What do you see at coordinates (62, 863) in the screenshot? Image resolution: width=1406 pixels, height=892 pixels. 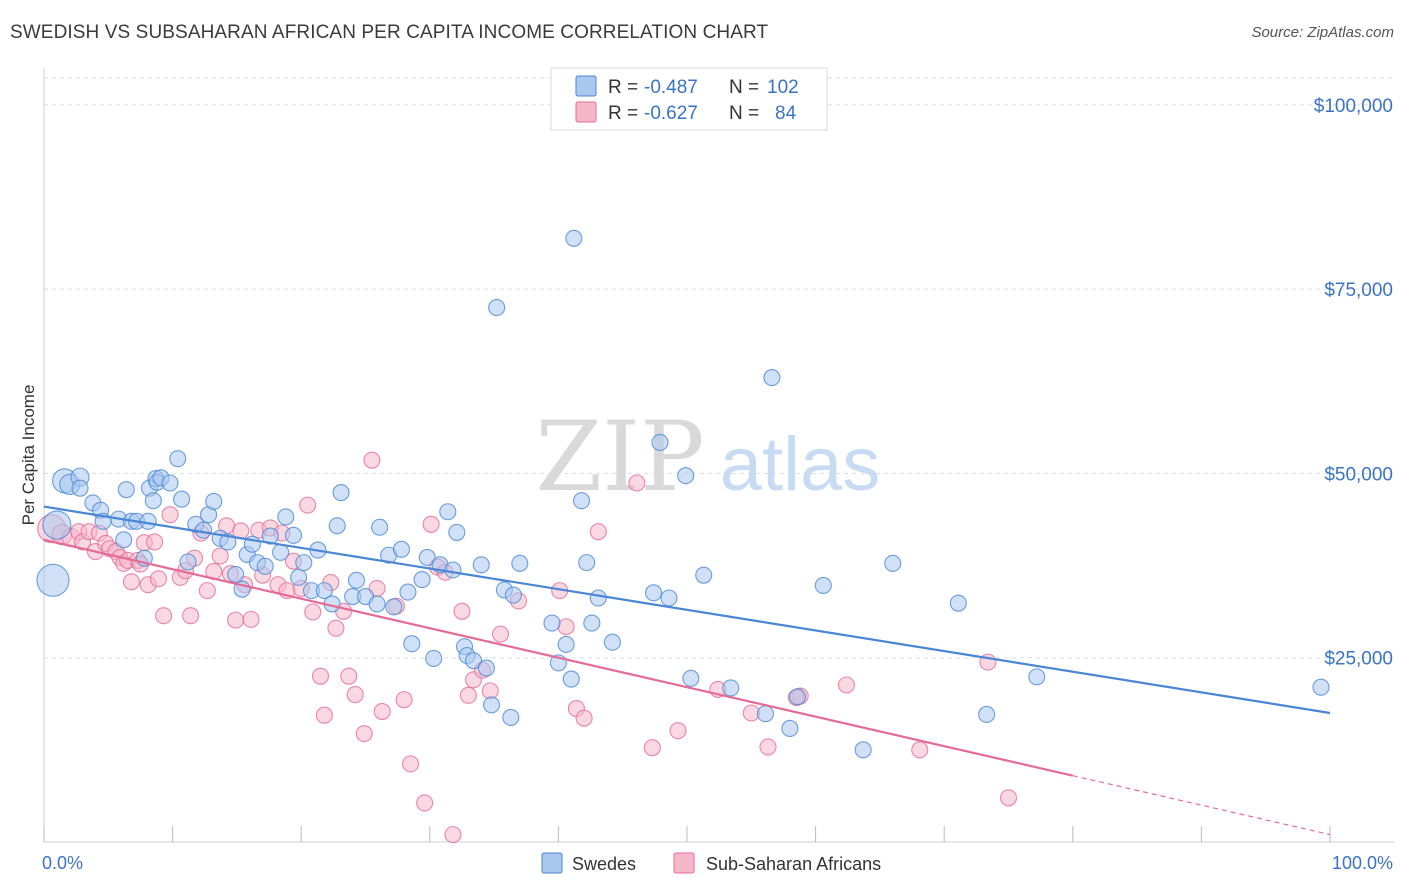 I see `x-tick-label-0: 0.0%` at bounding box center [62, 863].